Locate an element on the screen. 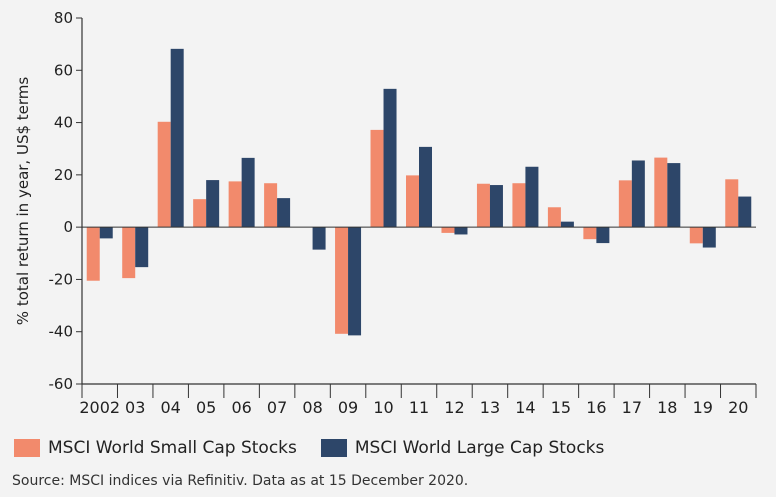 This screenshot has height=497, width=776. x-tick-label: 04 is located at coordinates (171, 407).